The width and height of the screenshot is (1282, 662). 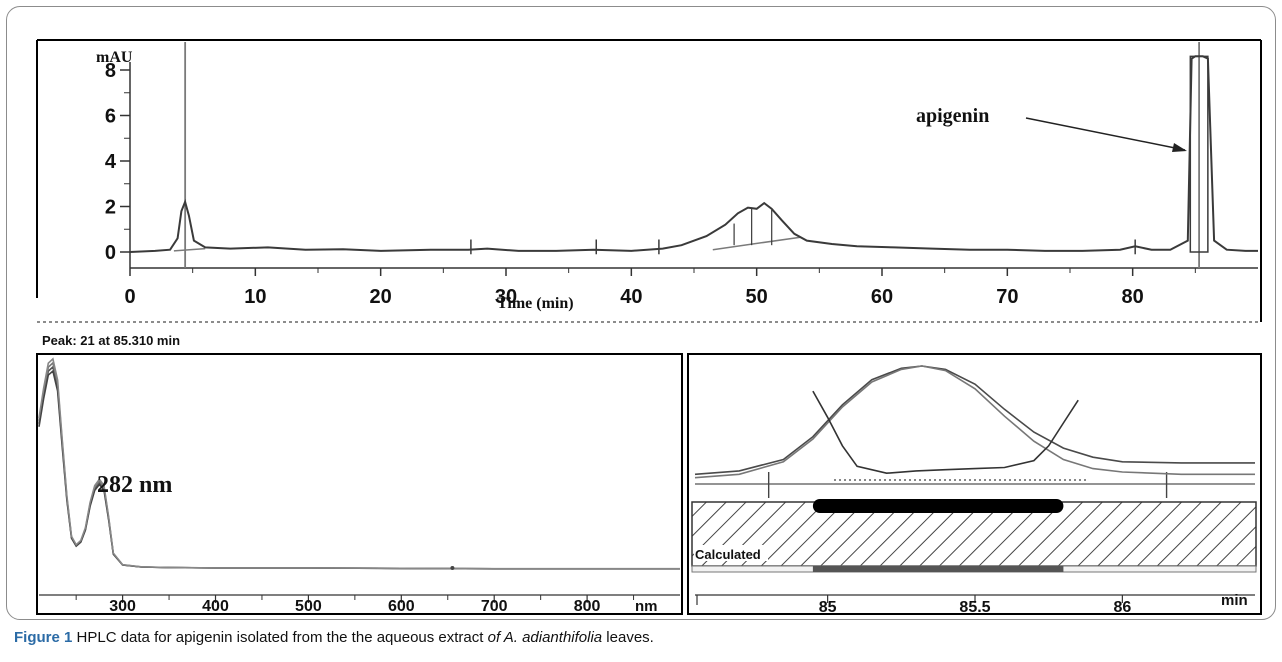 What do you see at coordinates (728, 554) in the screenshot?
I see `calculated-label: Calculated` at bounding box center [728, 554].